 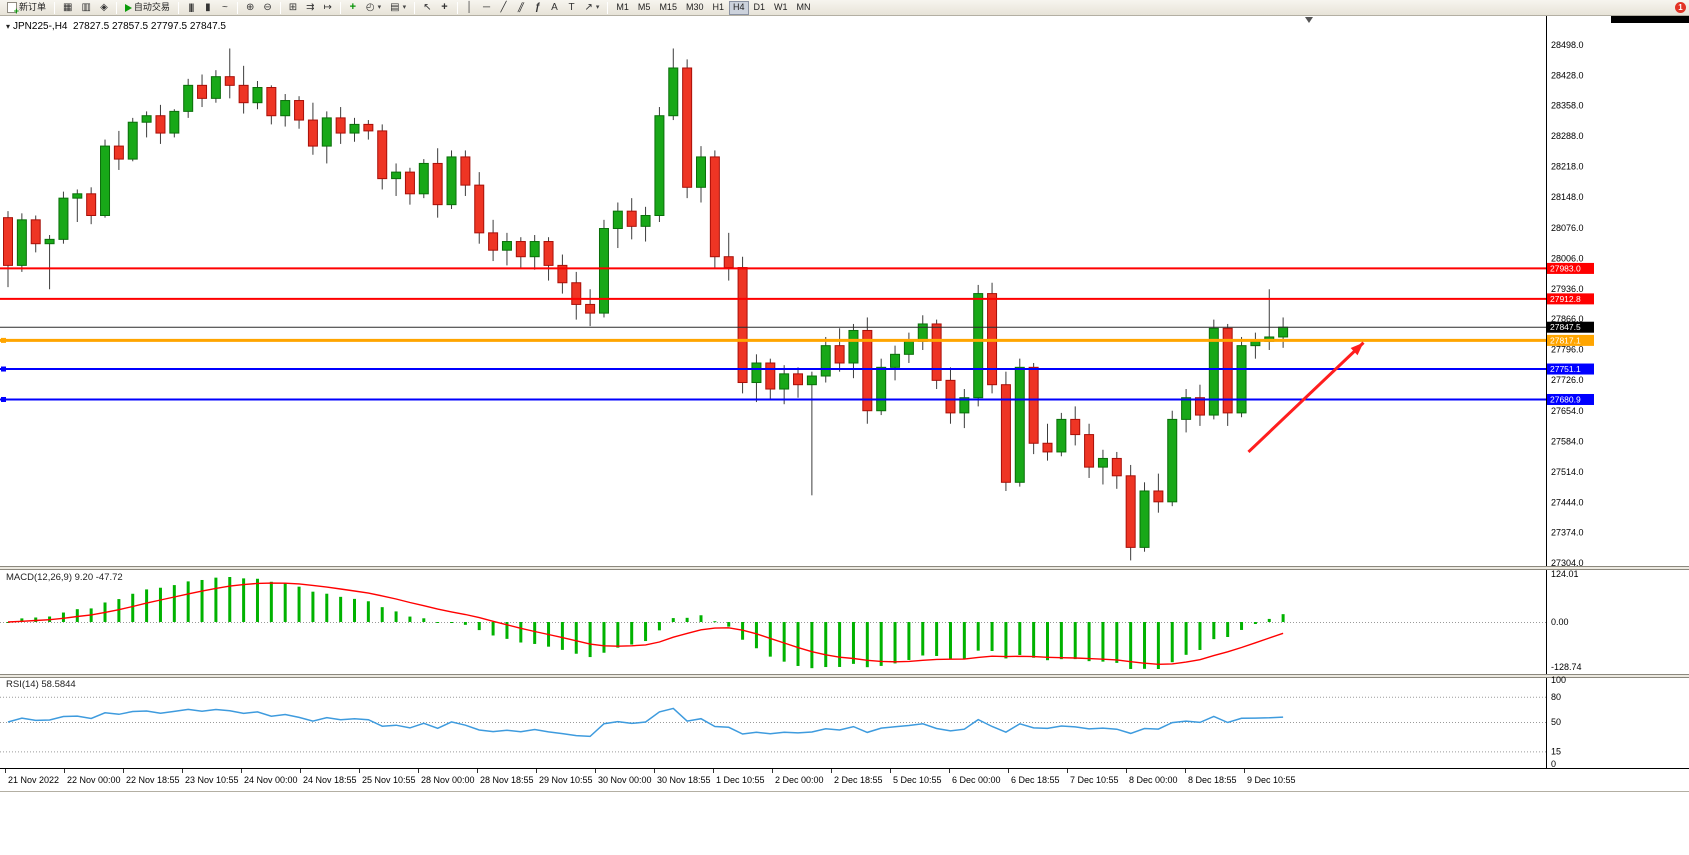 What do you see at coordinates (191, 8) in the screenshot?
I see `bar-chart-button: |||` at bounding box center [191, 8].